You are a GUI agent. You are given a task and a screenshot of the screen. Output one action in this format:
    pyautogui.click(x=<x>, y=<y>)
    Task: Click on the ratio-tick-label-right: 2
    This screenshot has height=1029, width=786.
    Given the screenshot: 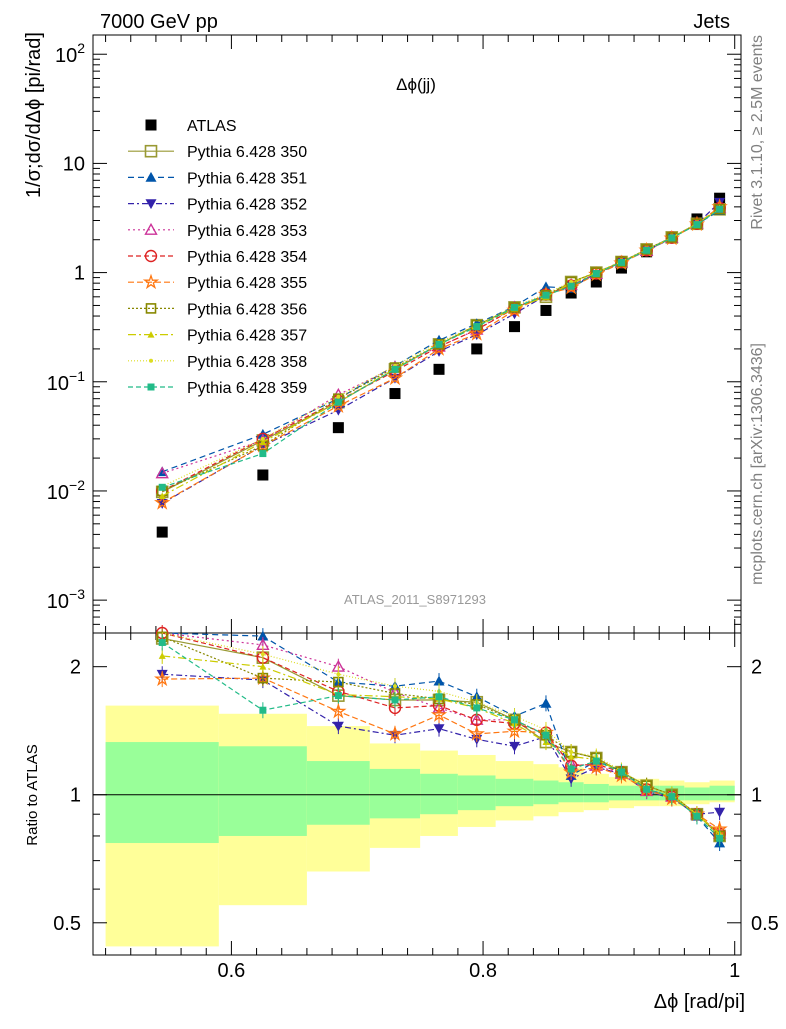 What is the action you would take?
    pyautogui.click(x=756, y=668)
    